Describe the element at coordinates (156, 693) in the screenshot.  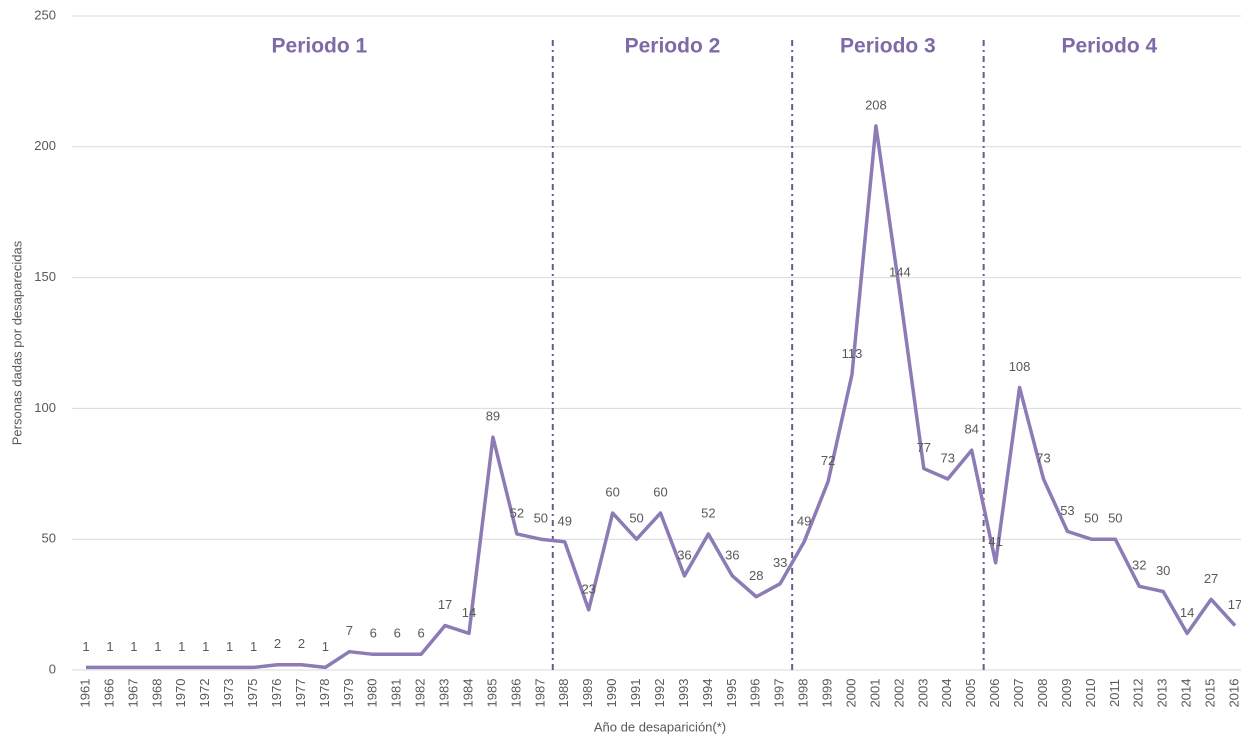
I see `x-tick-label: 1968` at that location.